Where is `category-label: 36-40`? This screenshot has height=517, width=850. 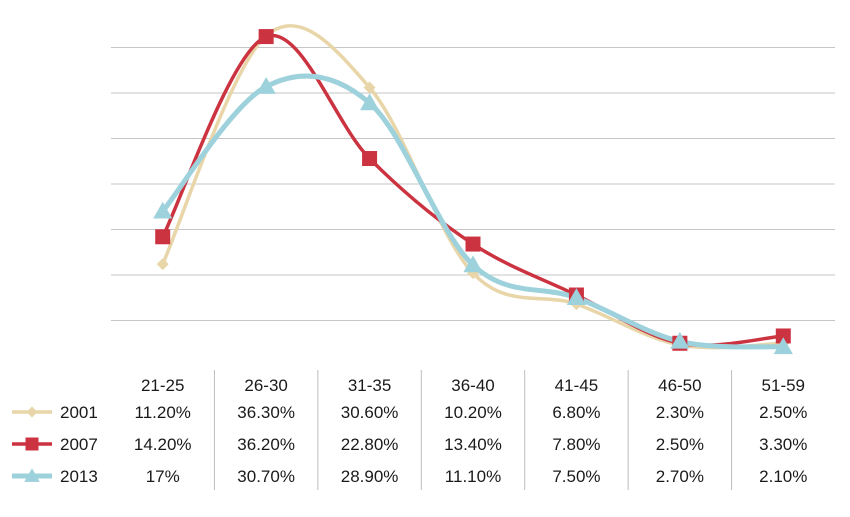
category-label: 36-40 is located at coordinates (472, 385).